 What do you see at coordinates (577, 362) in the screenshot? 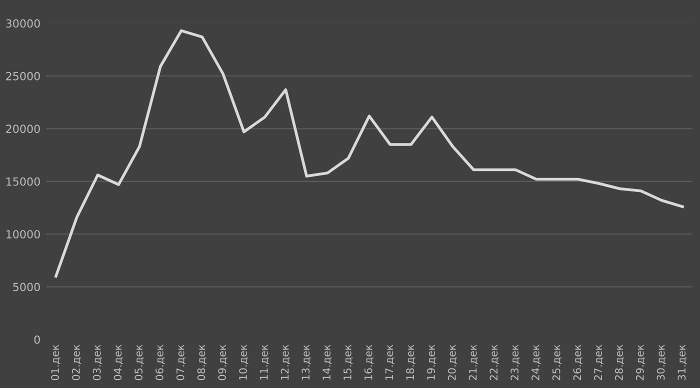
I see `x-tick-label: 26.дек` at bounding box center [577, 362].